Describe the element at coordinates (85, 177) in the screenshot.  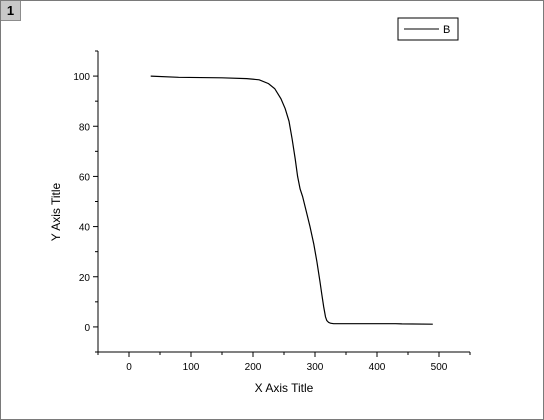
I see `y-tick-label: 60` at that location.